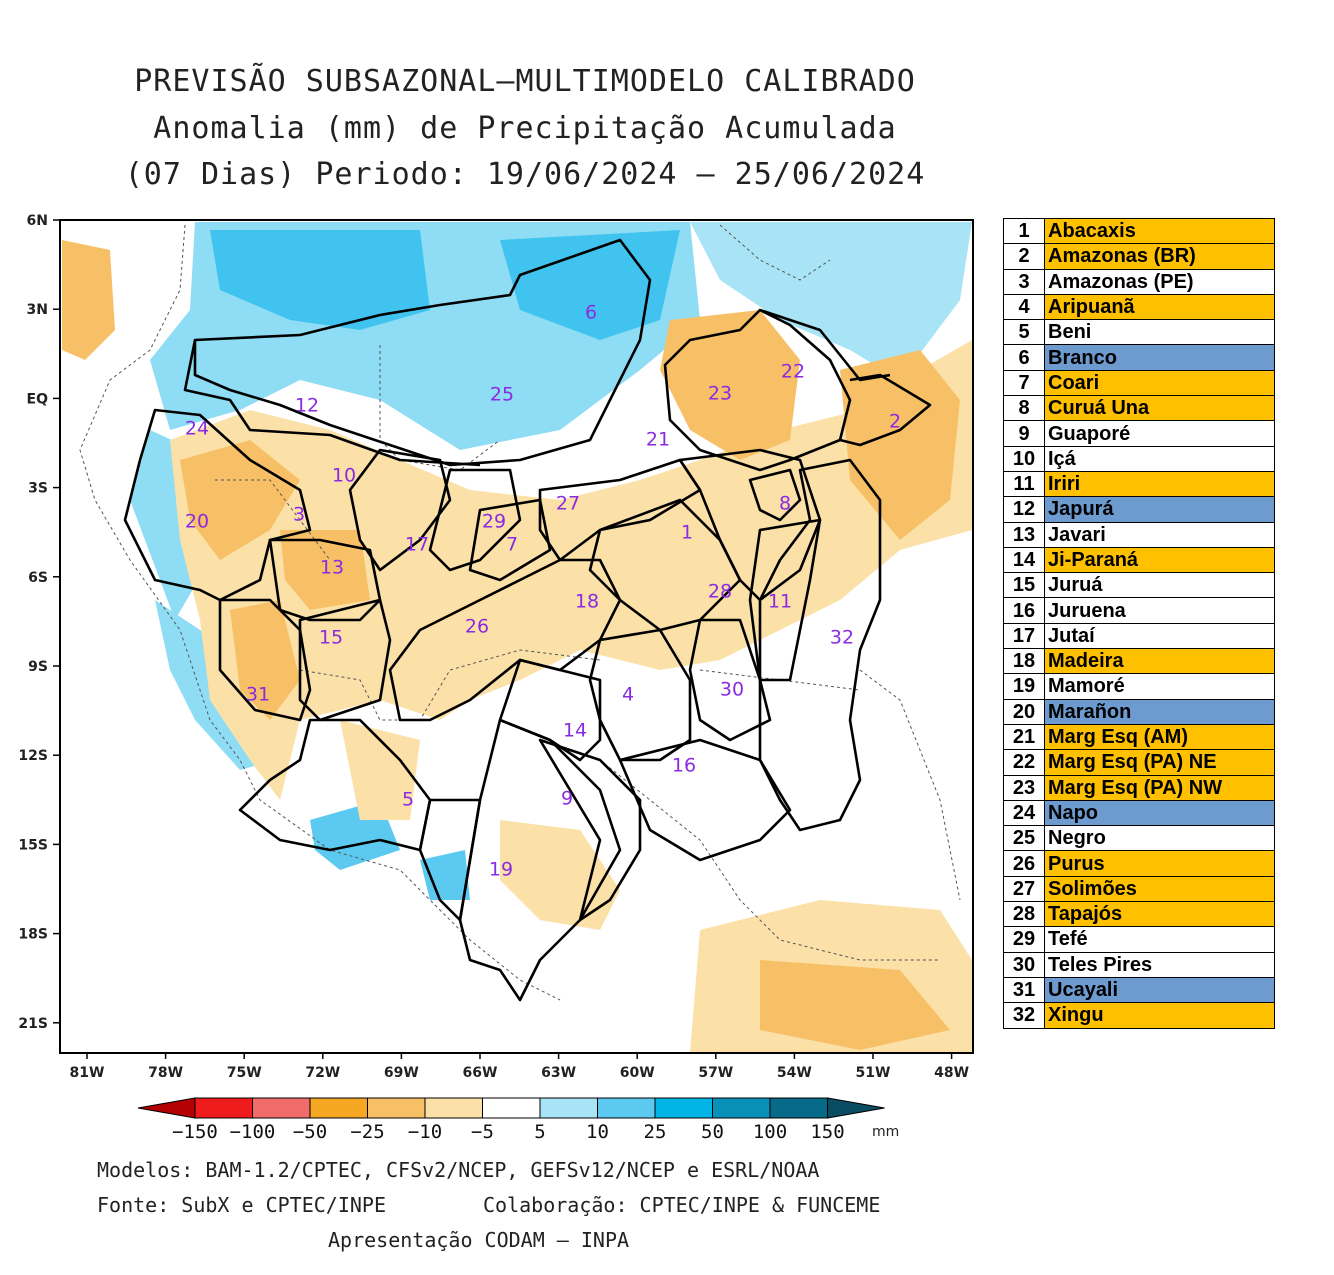 The height and width of the screenshot is (1275, 1334). What do you see at coordinates (1159, 838) in the screenshot?
I see `legend-basin-name: Negro` at bounding box center [1159, 838].